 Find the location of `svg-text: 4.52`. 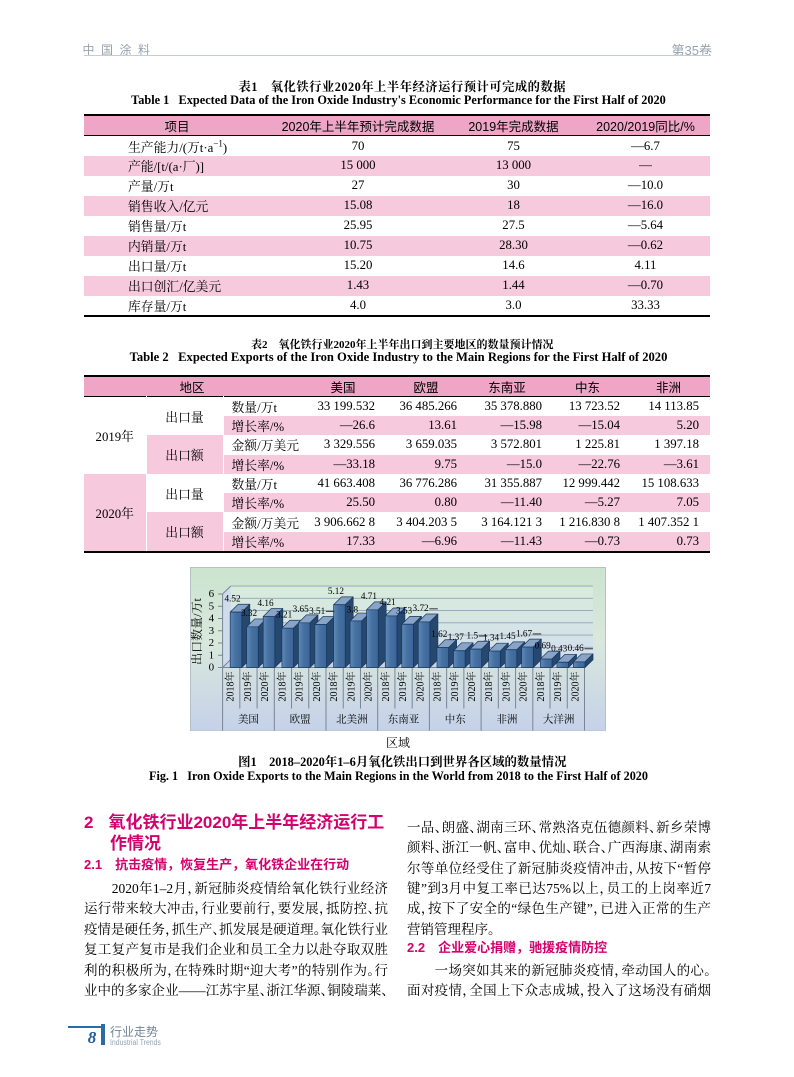

svg-text: 4.52 is located at coordinates (232, 598).